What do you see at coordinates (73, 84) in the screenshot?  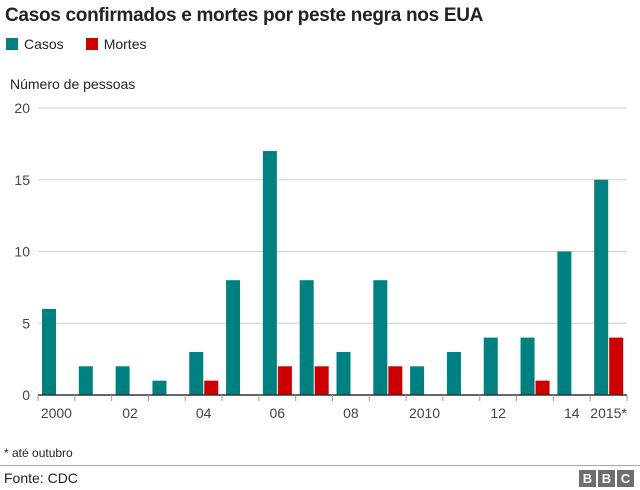 I see `y-axis-label: Número de pessoas` at bounding box center [73, 84].